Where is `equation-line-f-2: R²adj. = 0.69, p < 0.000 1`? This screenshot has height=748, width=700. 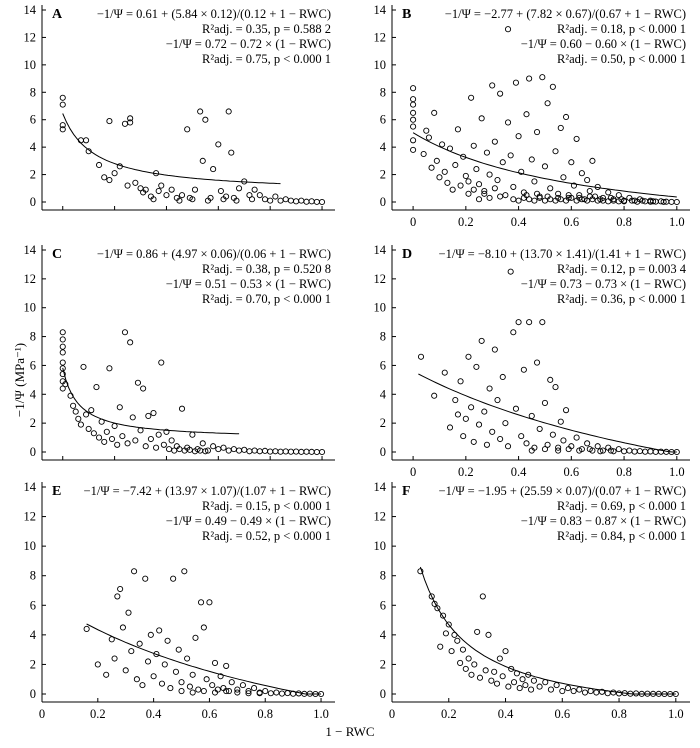
equation-line-f-2: R²adj. = 0.69, p < 0.000 1 is located at coordinates (621, 506).